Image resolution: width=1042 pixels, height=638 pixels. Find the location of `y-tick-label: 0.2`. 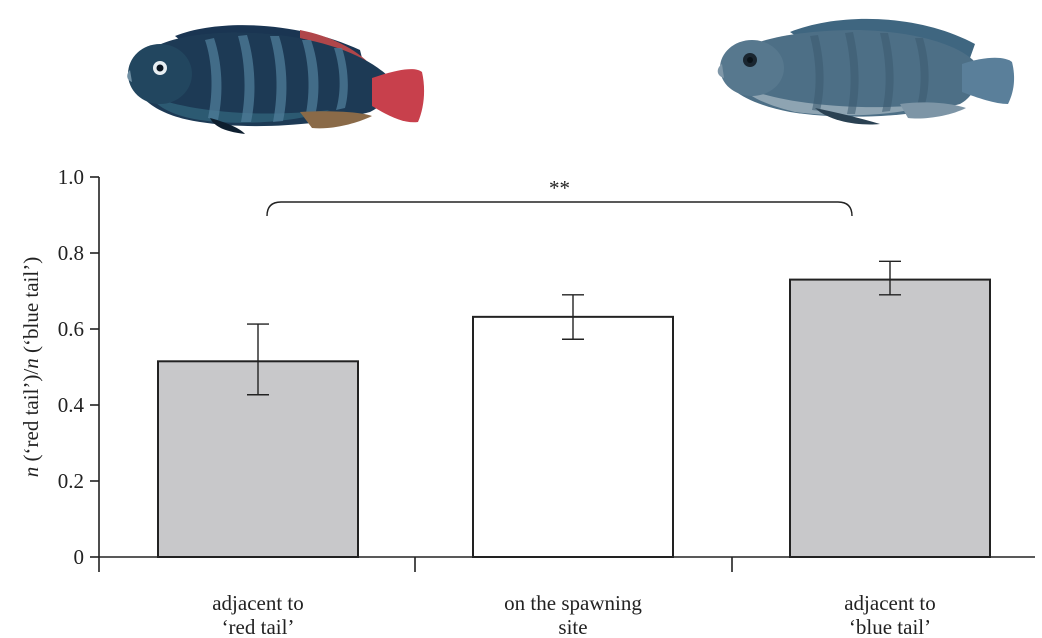

y-tick-label: 0.2 is located at coordinates (71, 481).